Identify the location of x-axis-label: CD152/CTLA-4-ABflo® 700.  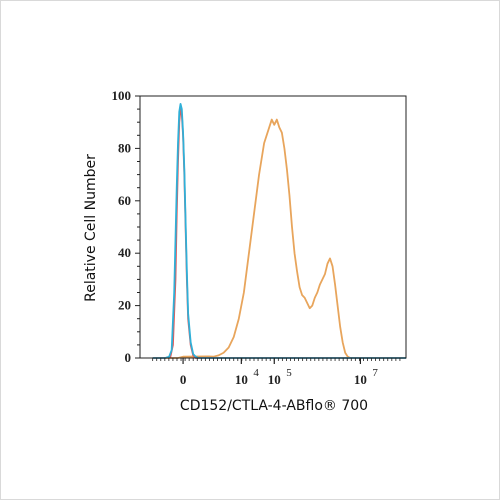
(274, 406).